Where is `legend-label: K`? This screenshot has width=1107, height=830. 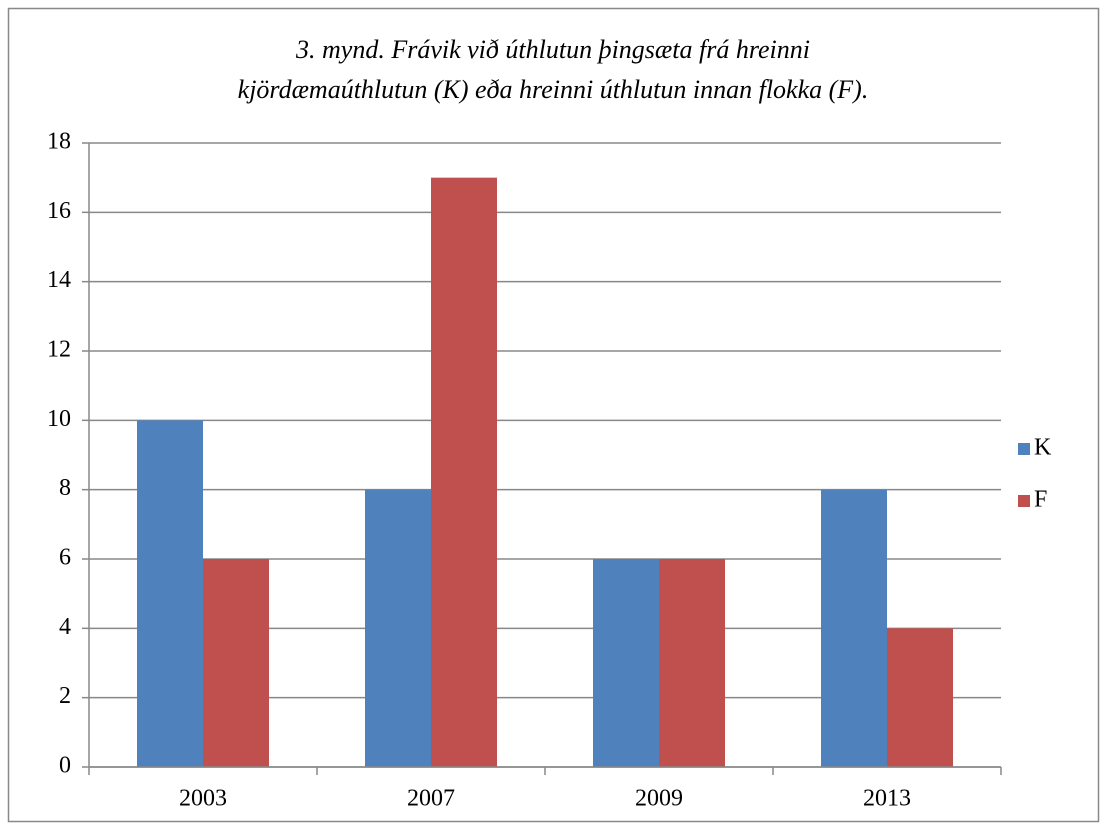 legend-label: K is located at coordinates (1043, 448).